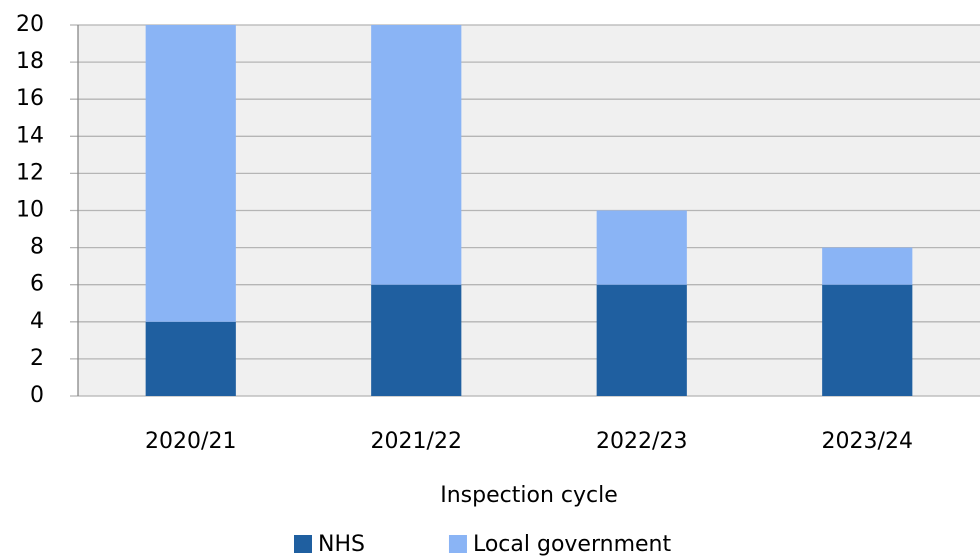 Image resolution: width=980 pixels, height=560 pixels. I want to click on x-tick-label: 2020/21, so click(190, 441).